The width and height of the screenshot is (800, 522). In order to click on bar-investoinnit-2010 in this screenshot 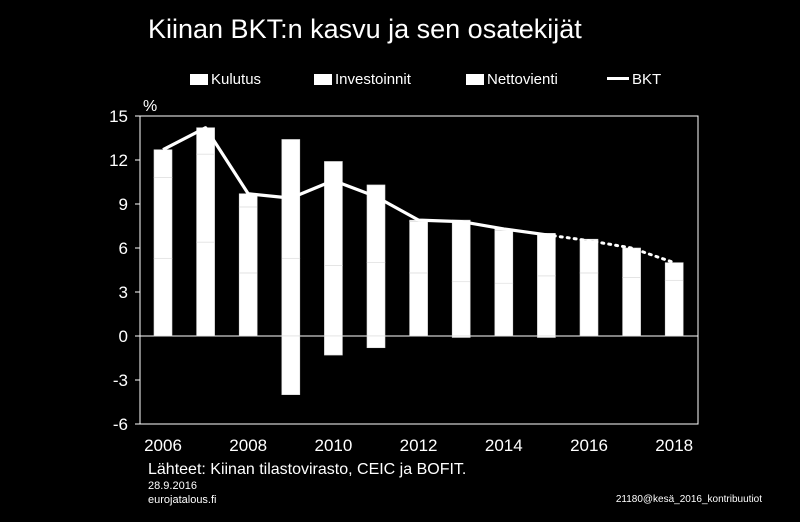, I will do `click(333, 213)`.